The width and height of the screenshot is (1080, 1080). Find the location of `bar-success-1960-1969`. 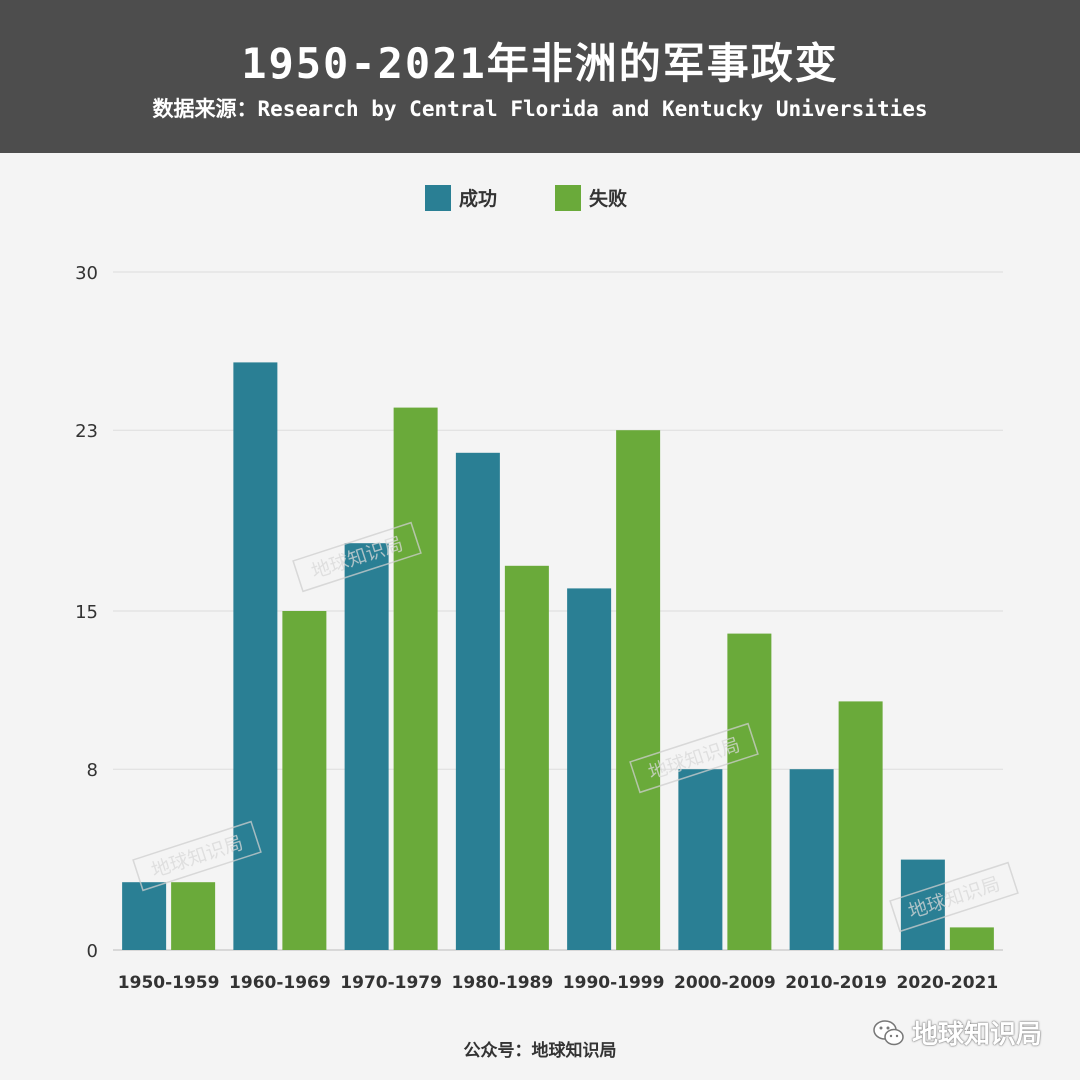

bar-success-1960-1969 is located at coordinates (255, 656).